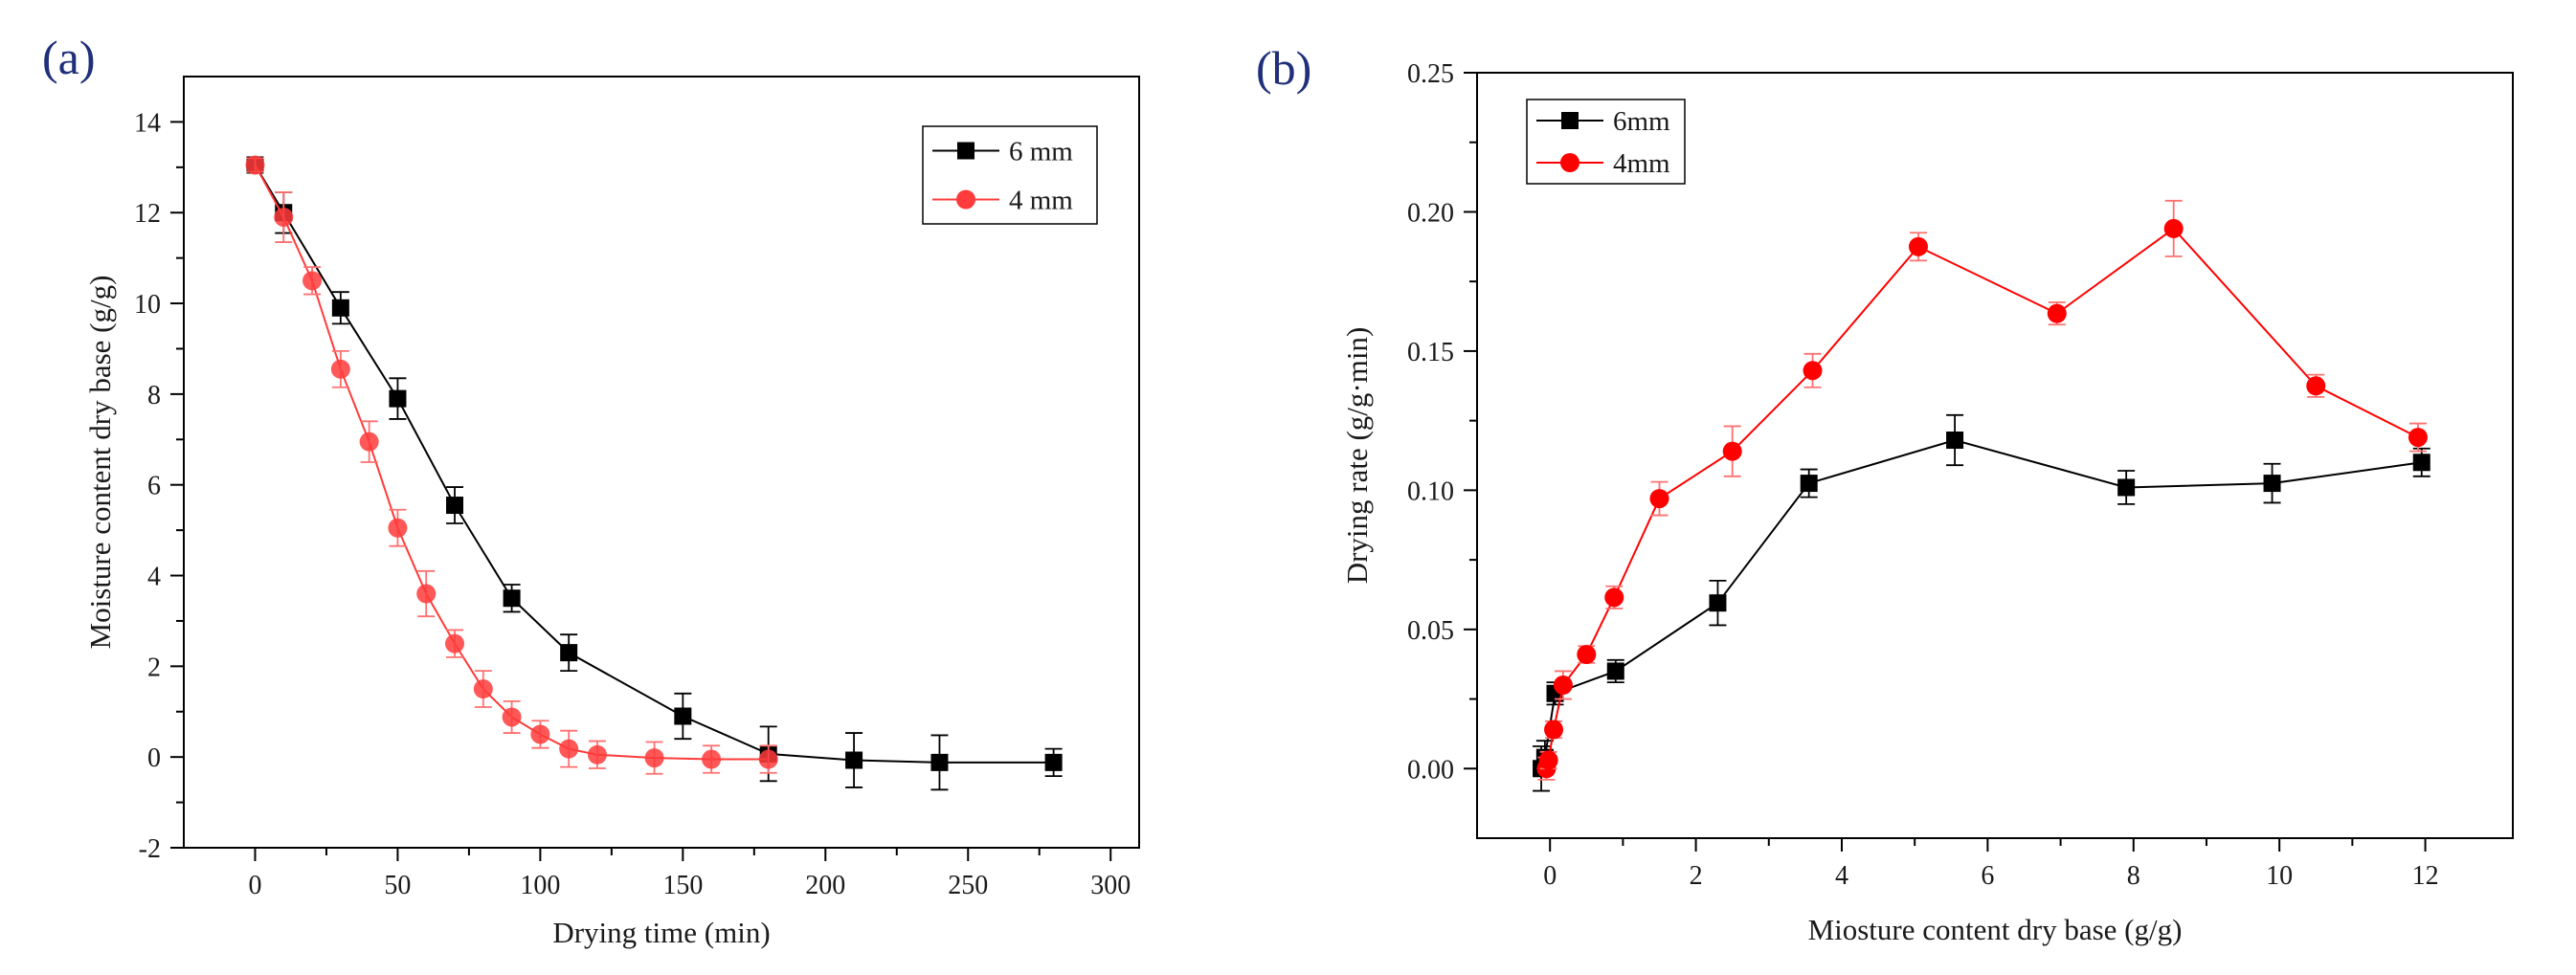 The height and width of the screenshot is (975, 2576). What do you see at coordinates (1003, 152) in the screenshot?
I see `legend-item: 6 mm` at bounding box center [1003, 152].